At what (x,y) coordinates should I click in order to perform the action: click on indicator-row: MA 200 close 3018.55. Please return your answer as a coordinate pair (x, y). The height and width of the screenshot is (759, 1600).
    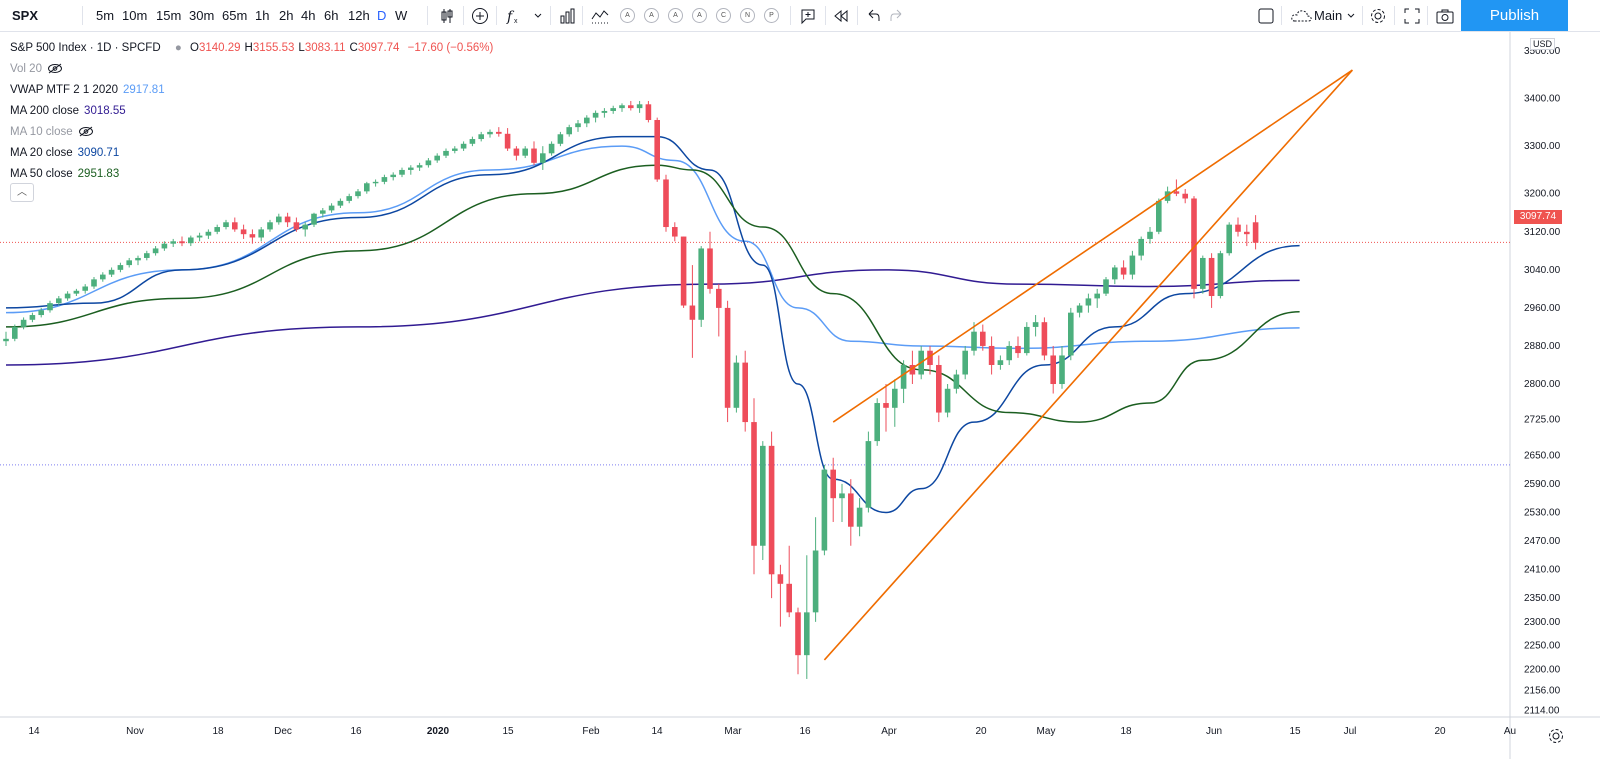
    Looking at the image, I should click on (256, 111).